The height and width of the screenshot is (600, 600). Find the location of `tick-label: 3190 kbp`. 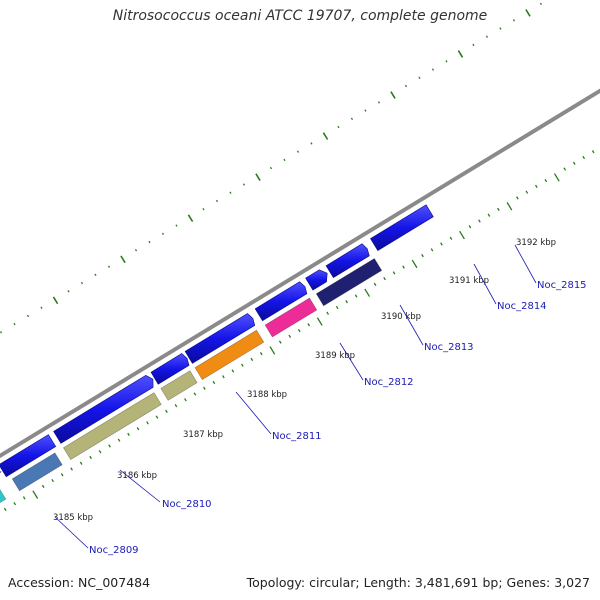

tick-label: 3190 kbp is located at coordinates (401, 317).